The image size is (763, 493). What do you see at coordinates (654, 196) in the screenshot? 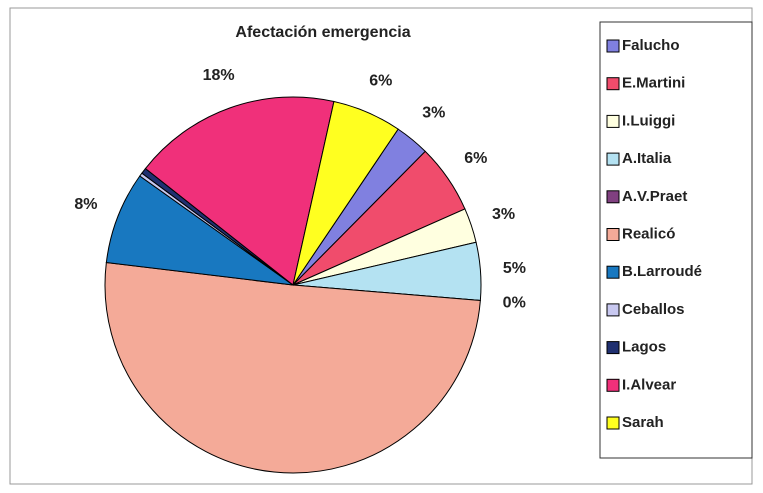
I see `legend-label: A.V.Praet` at bounding box center [654, 196].